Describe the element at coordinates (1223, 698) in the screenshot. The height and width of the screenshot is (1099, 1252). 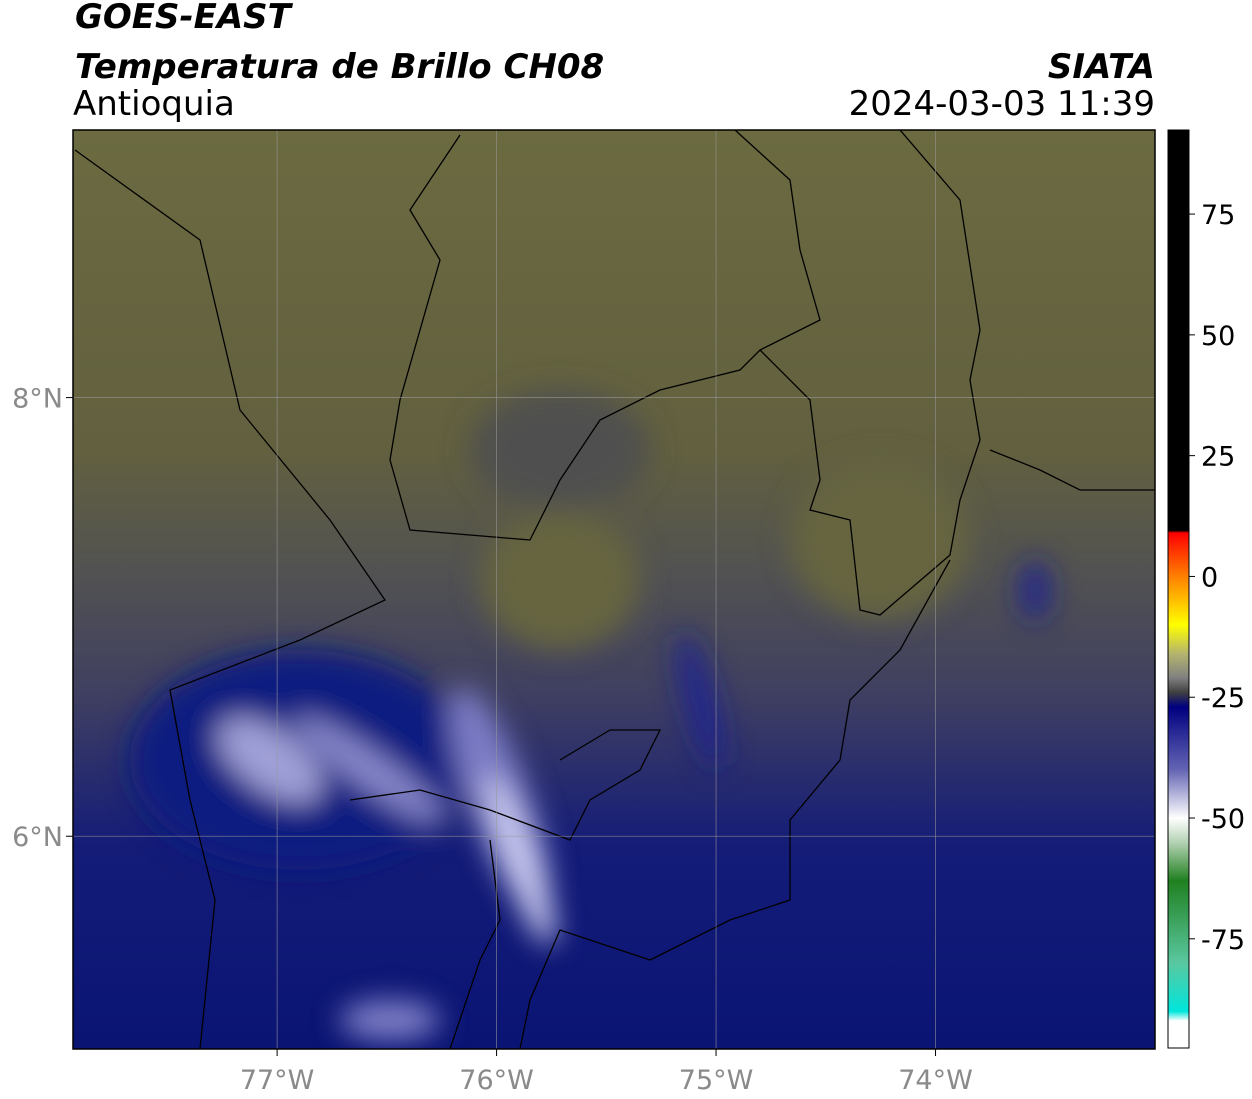
I see `colorbar-tick-label: -25` at that location.